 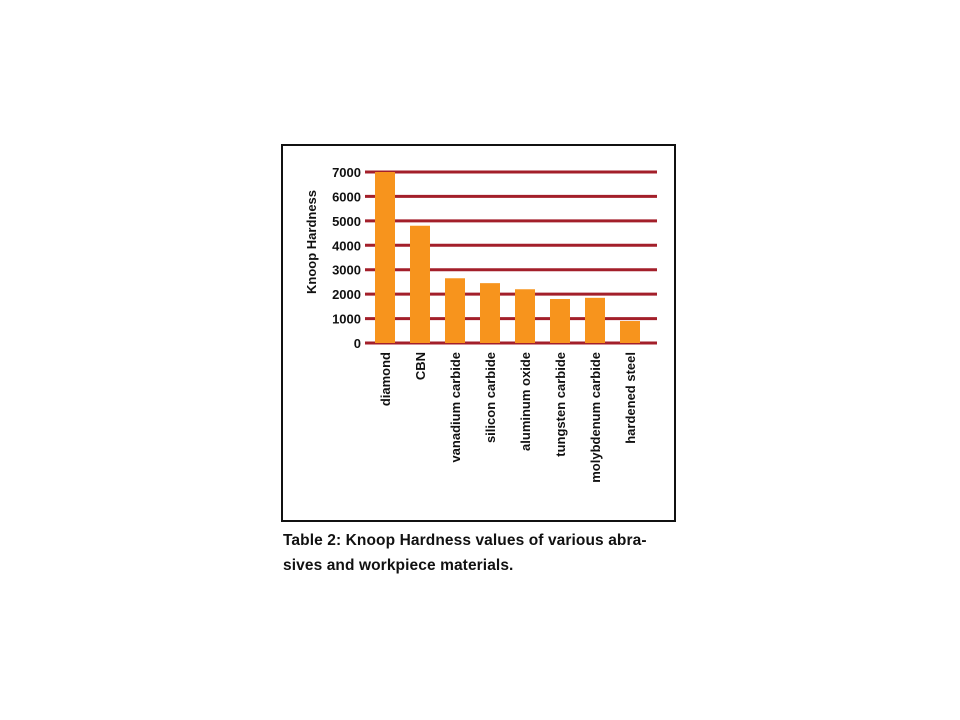 I want to click on gridlines, so click(x=511, y=257).